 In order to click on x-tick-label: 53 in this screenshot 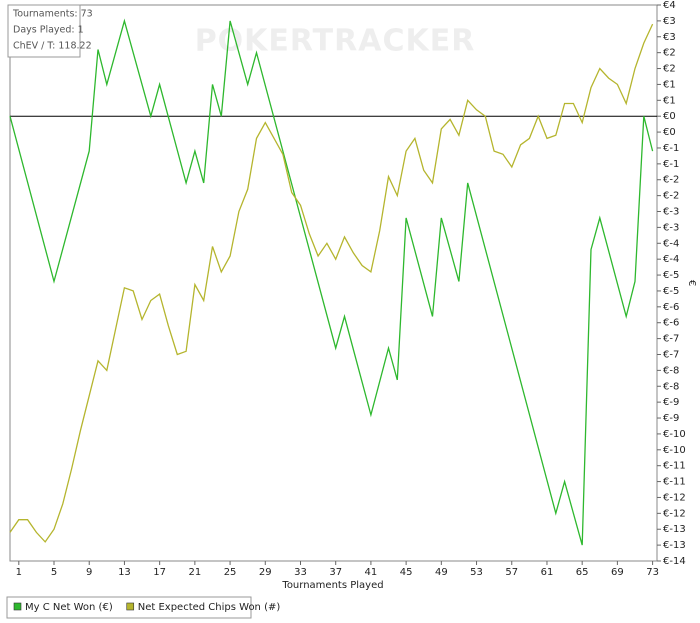, I will do `click(476, 572)`.